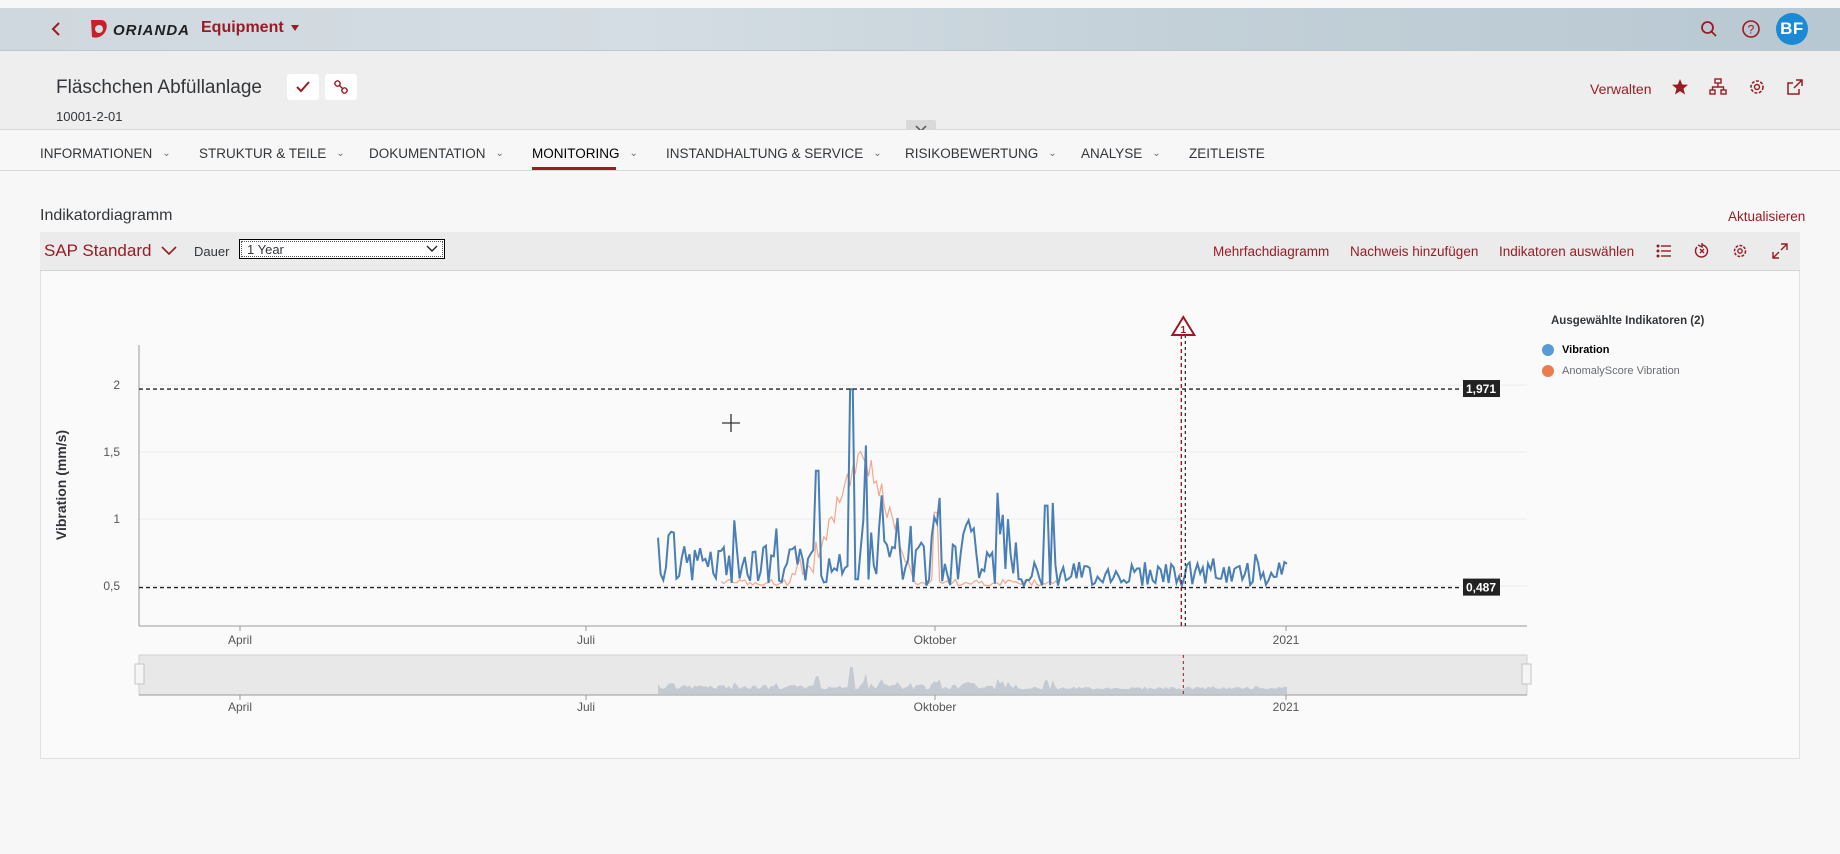 This screenshot has width=1840, height=854. I want to click on range-handle-right, so click(1526, 674).